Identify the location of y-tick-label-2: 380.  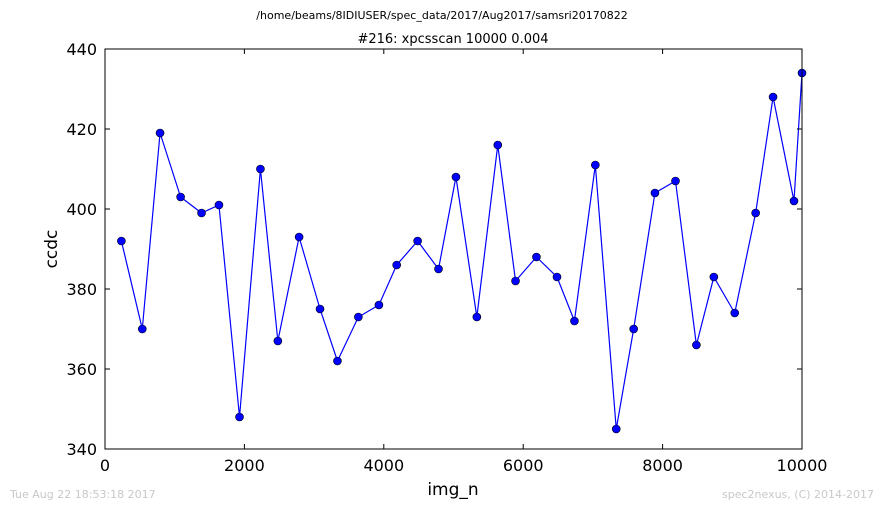
(81, 289).